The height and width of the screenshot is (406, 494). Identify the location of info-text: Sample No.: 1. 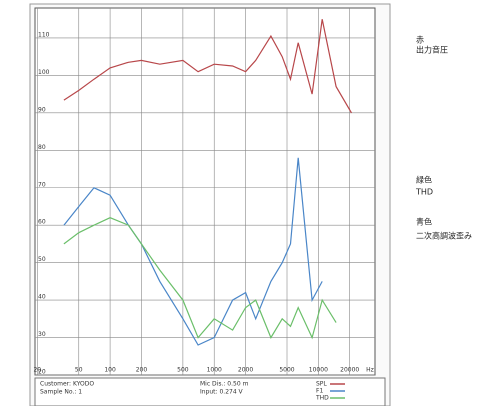
(61, 392).